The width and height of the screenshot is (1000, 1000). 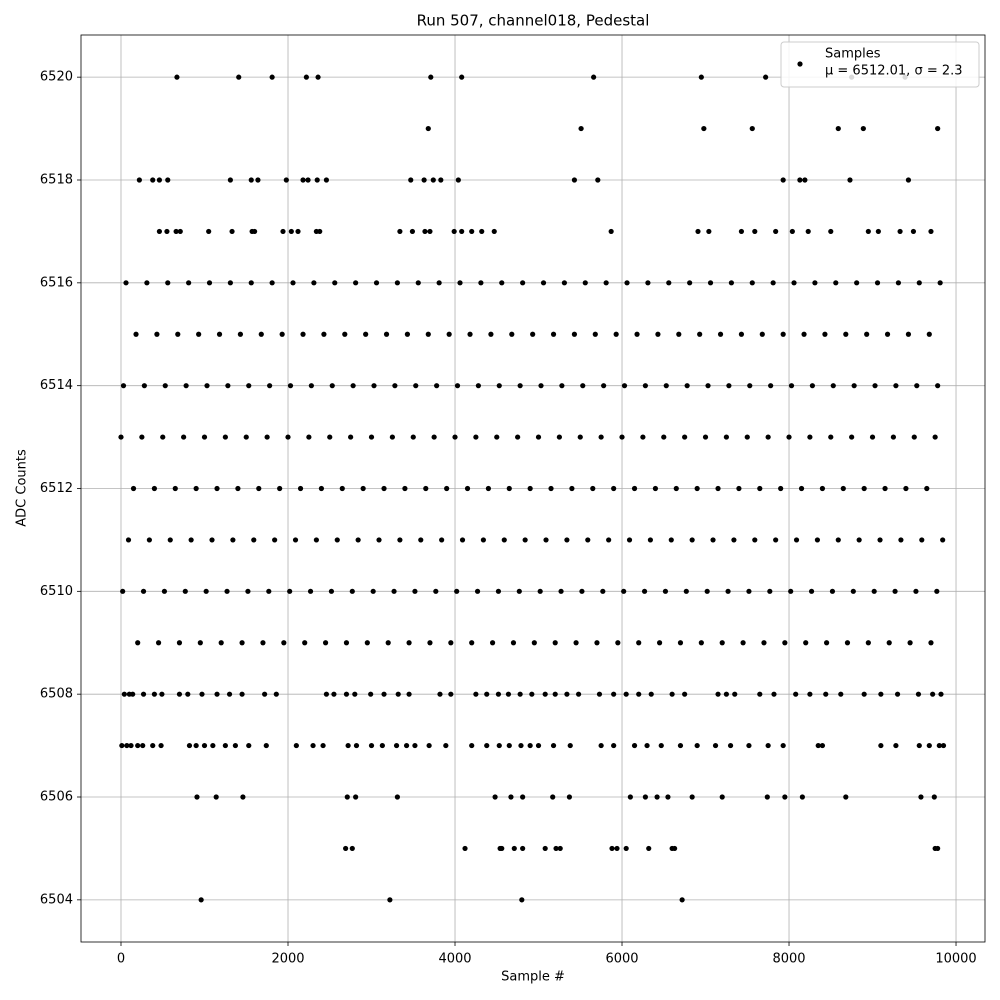 What do you see at coordinates (894, 71) in the screenshot?
I see `legend-note: μ = 6512.01, σ = 2.3` at bounding box center [894, 71].